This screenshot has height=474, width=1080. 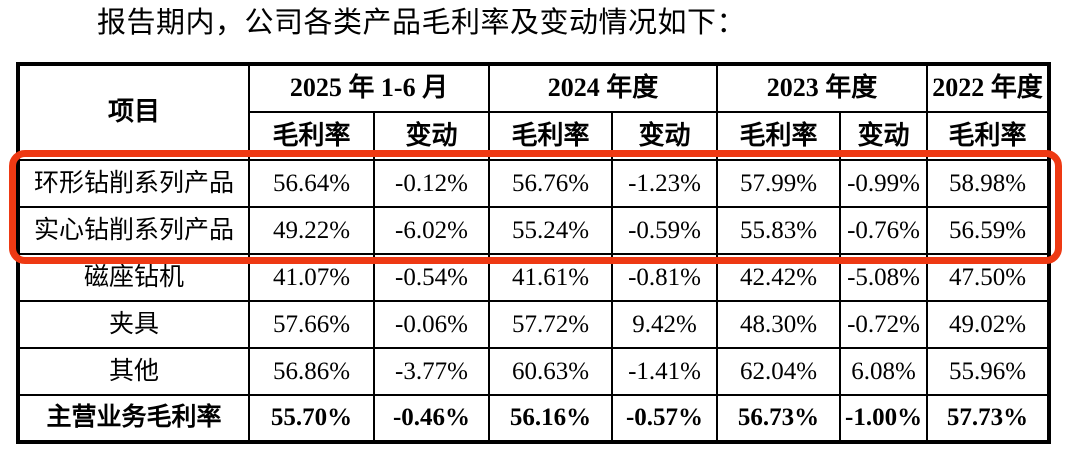 What do you see at coordinates (779, 136) in the screenshot?
I see `header-2023-margin: 毛利率` at bounding box center [779, 136].